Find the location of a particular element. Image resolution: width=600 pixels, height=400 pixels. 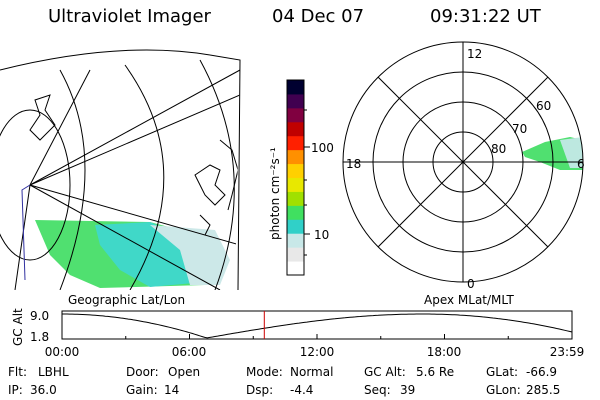

gcalt-value: 5.6 Re is located at coordinates (435, 372).